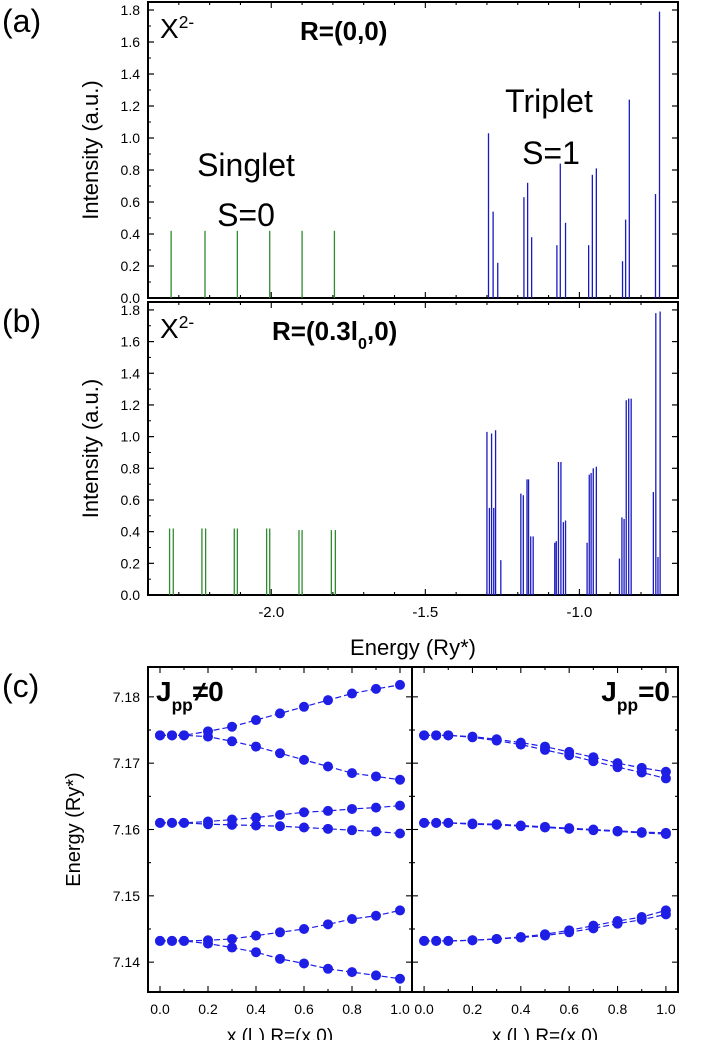 The width and height of the screenshot is (720, 1040). I want to click on x-tick-label: -2.0, so click(271, 612).